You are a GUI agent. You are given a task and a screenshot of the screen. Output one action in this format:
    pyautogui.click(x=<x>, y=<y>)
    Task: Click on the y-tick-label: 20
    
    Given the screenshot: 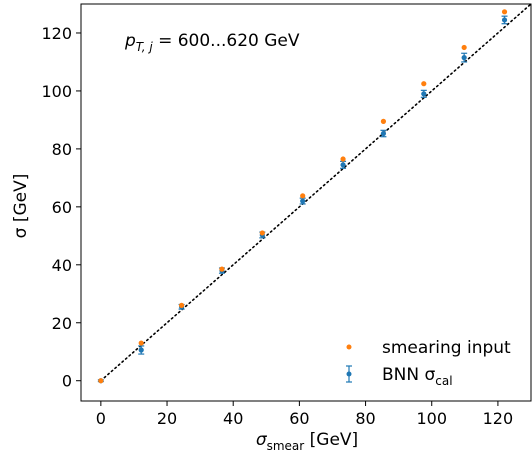 What is the action you would take?
    pyautogui.click(x=62, y=323)
    